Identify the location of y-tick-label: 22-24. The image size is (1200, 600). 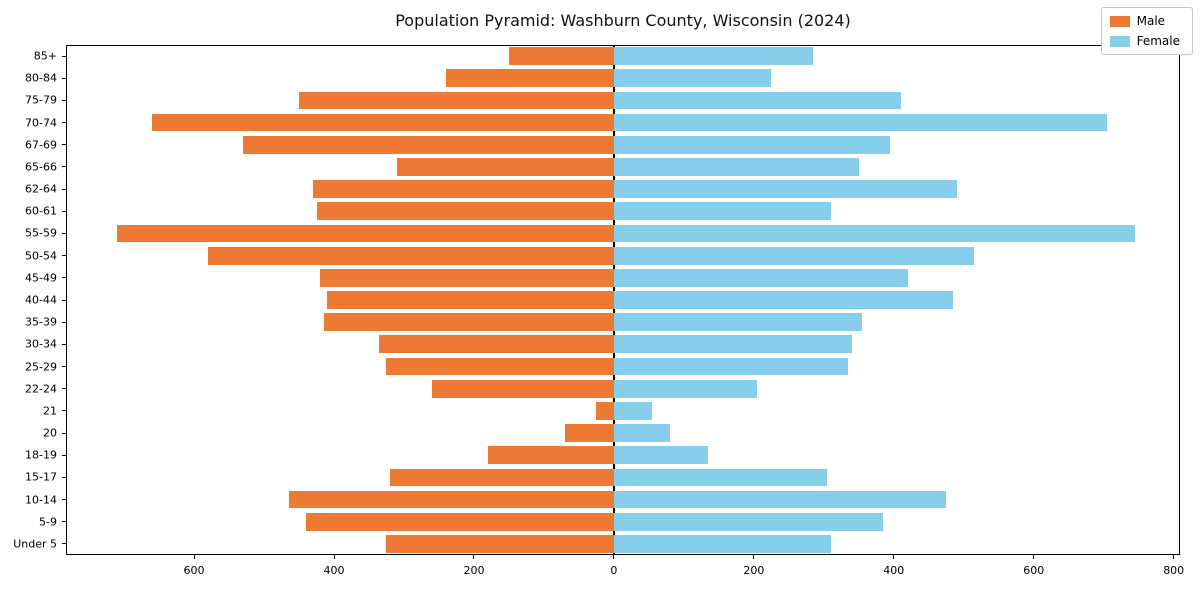
(41, 389).